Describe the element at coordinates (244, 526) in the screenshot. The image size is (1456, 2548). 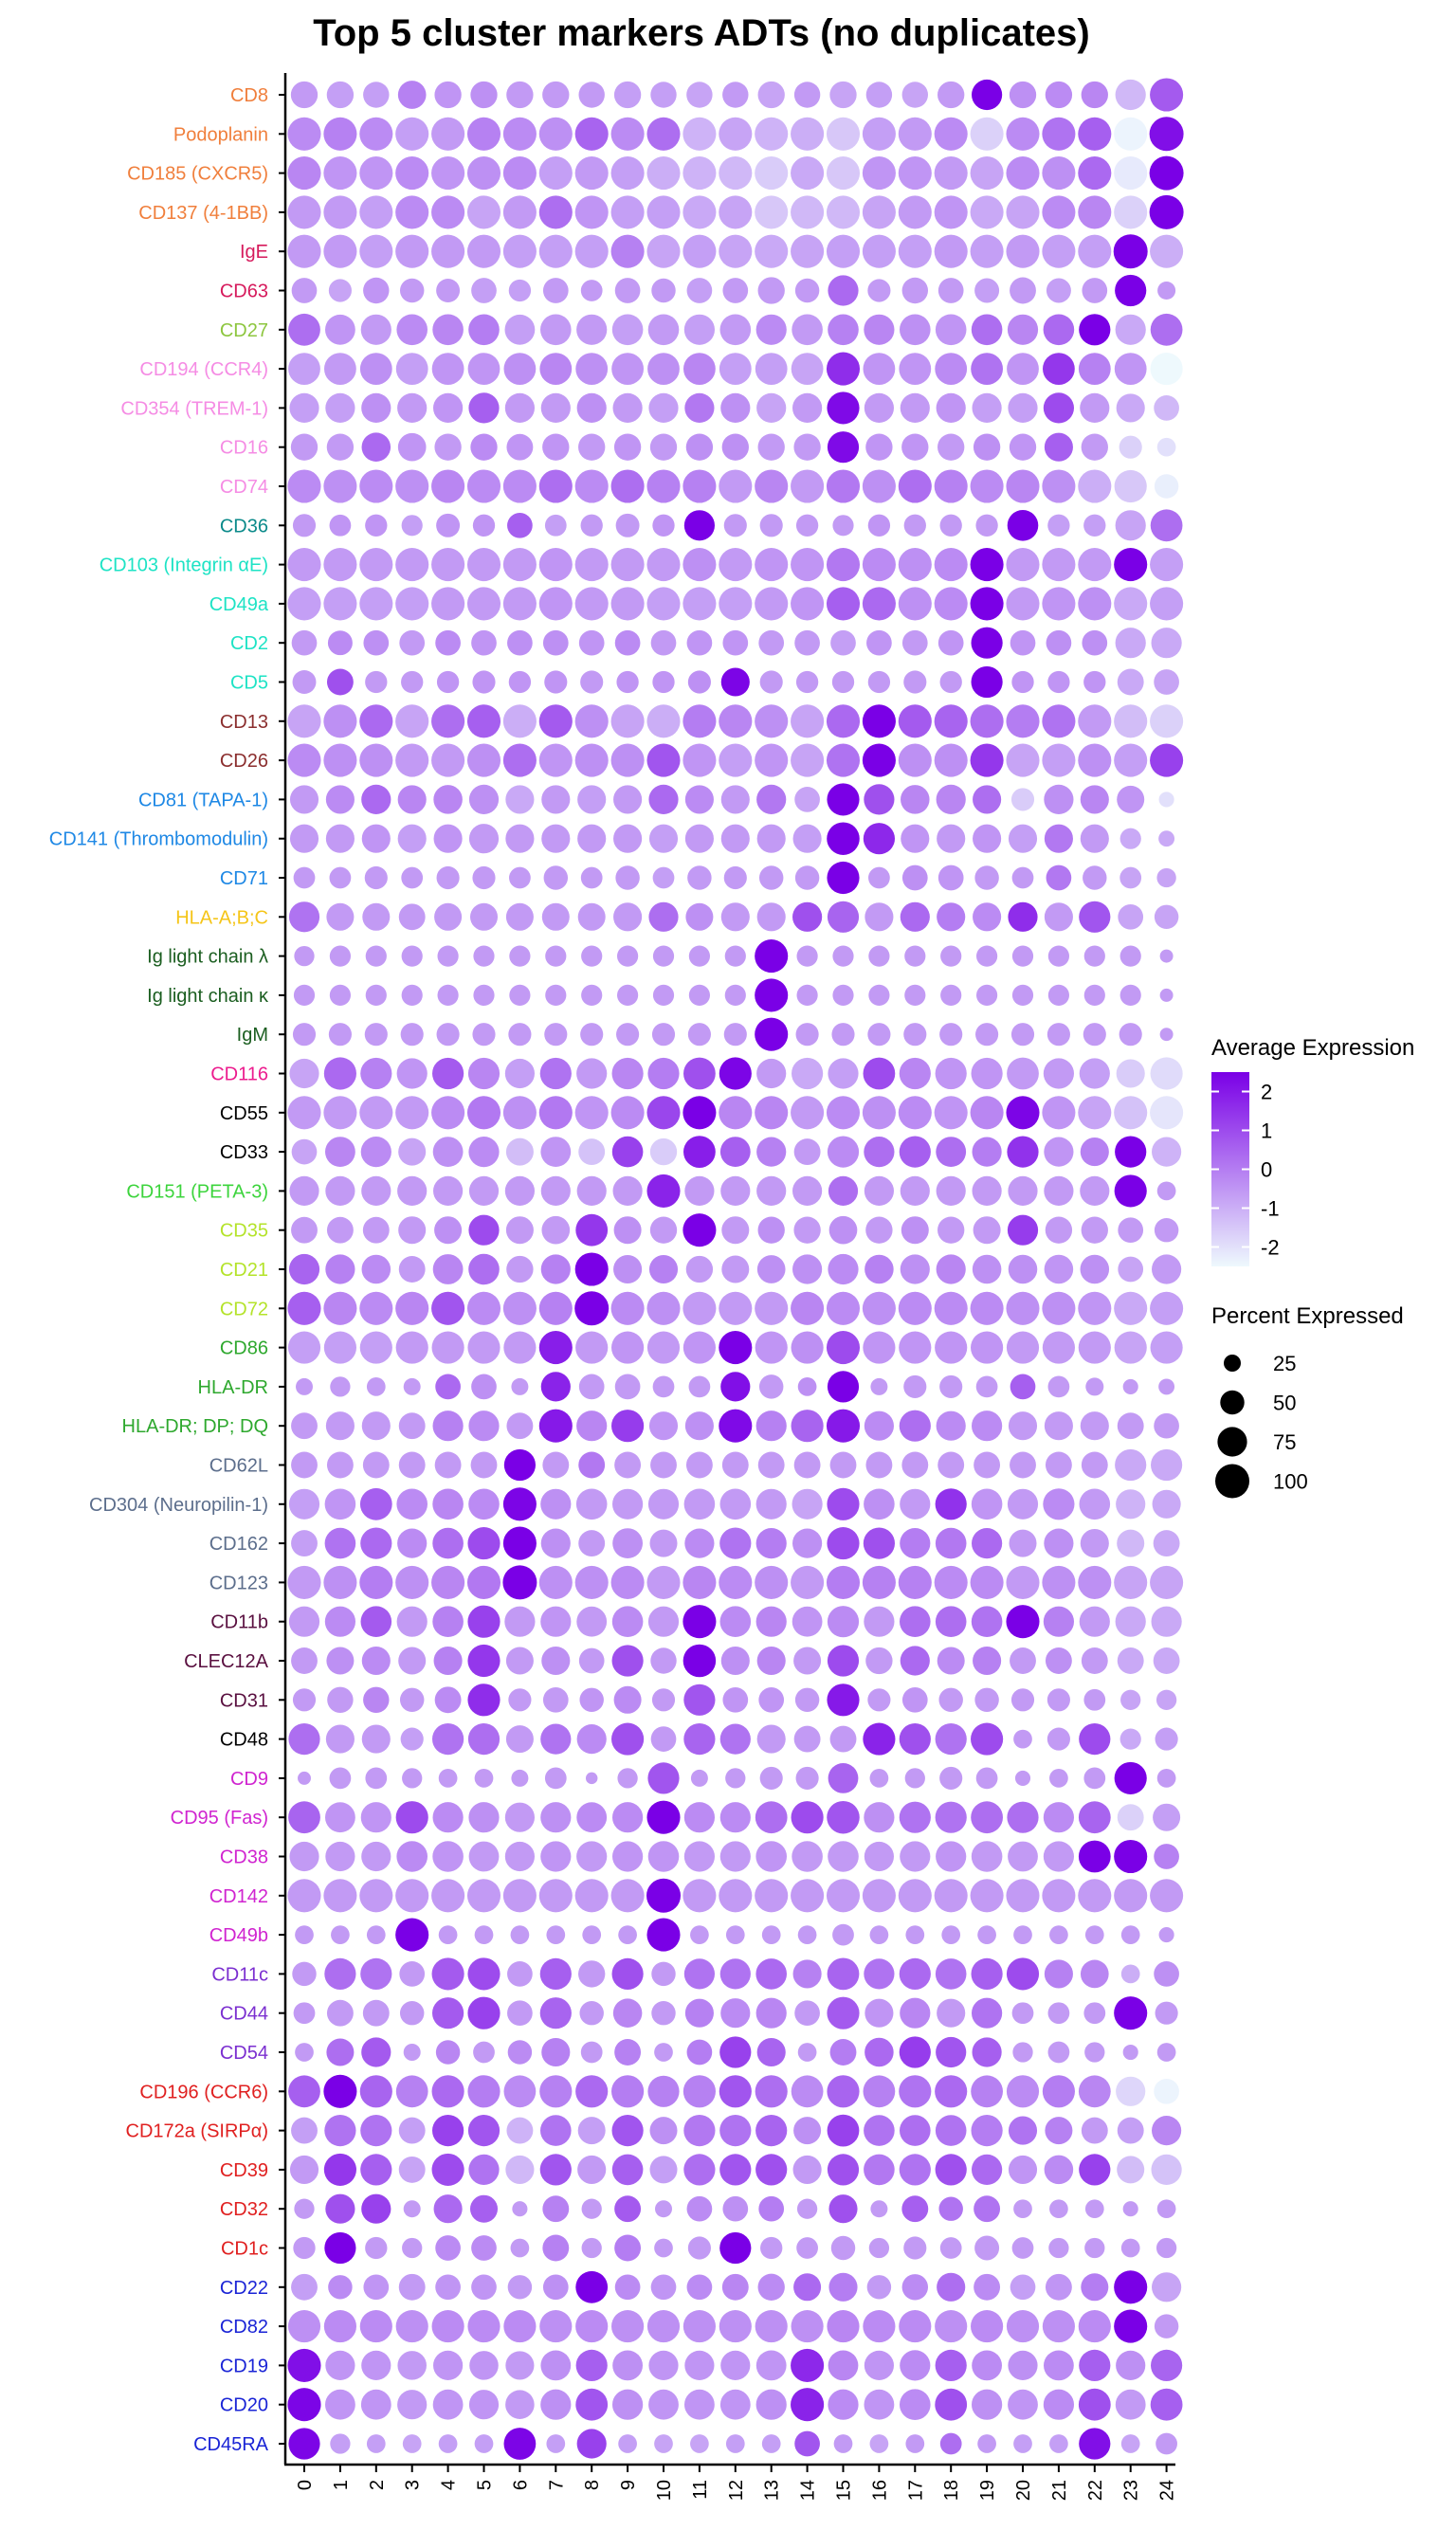
I see `y-tick-label: CD36` at that location.